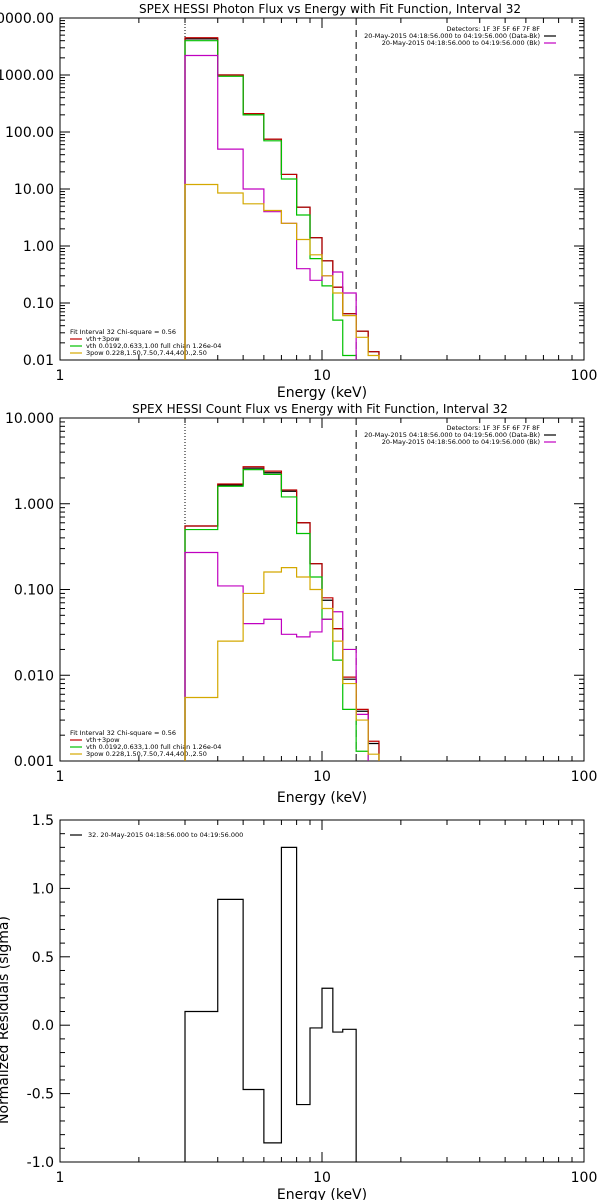  What do you see at coordinates (322, 393) in the screenshot?
I see `photon-flux-xlabel: Energy (keV)` at bounding box center [322, 393].